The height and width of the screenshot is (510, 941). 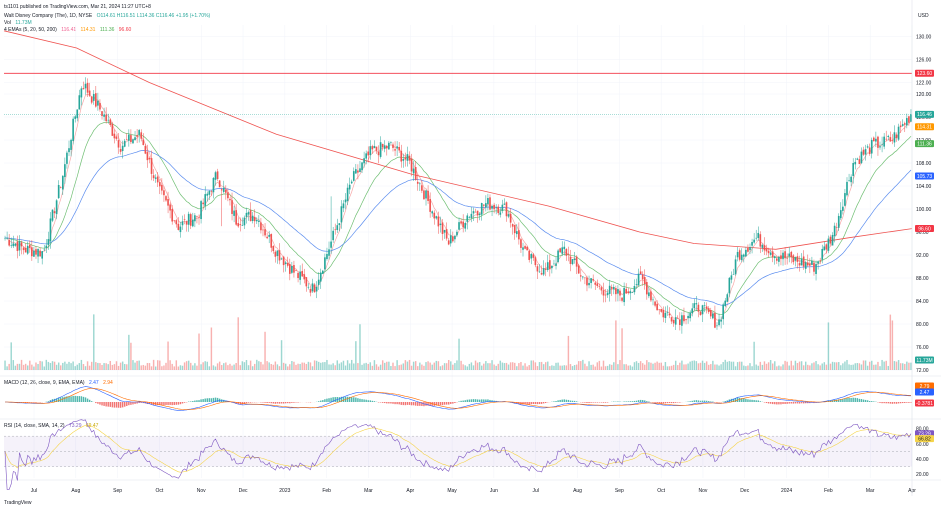 I want to click on price-tick-label: 122.00, so click(x=924, y=84).